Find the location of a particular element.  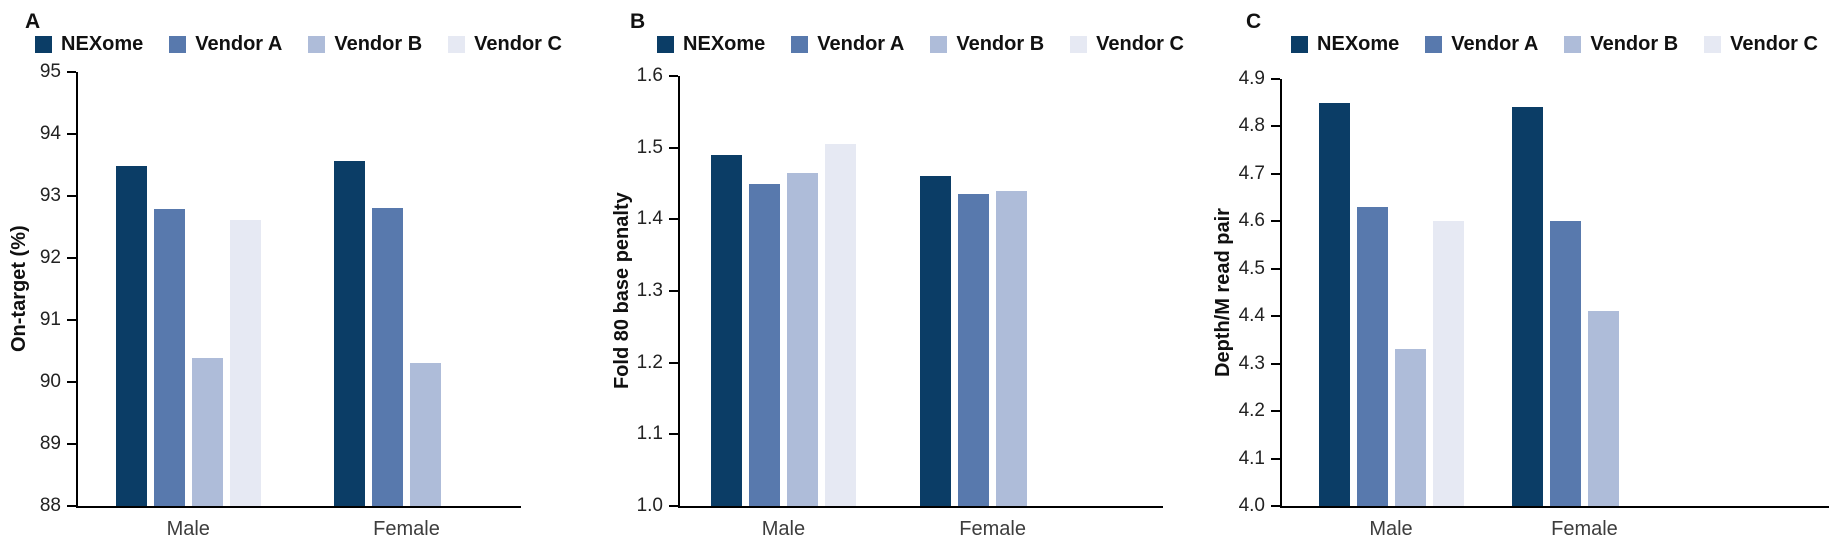

y-tick-label-a: 94 is located at coordinates (50, 133).